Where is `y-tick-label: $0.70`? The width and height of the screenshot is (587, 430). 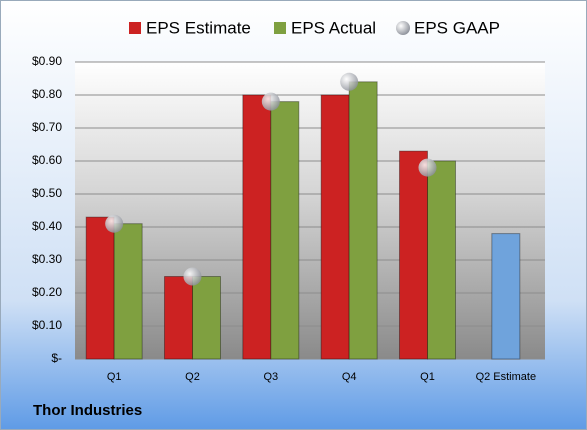 y-tick-label: $0.70 is located at coordinates (47, 127).